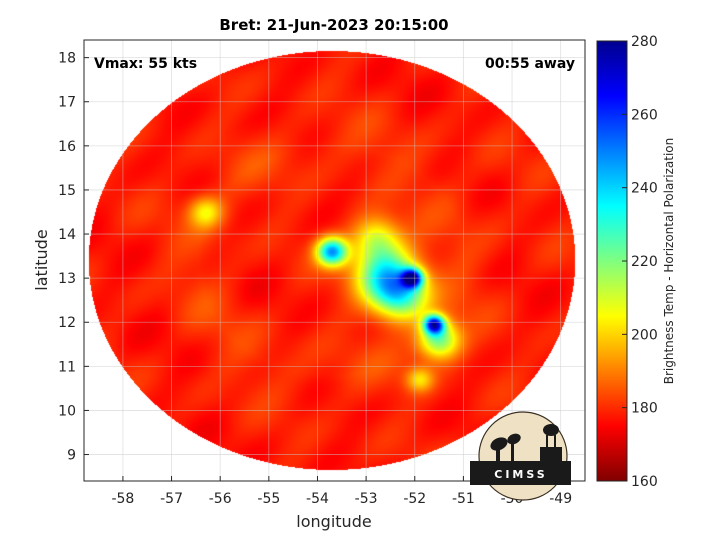 This screenshot has height=540, width=720. Describe the element at coordinates (171, 499) in the screenshot. I see `x-tick-label: -57` at that location.